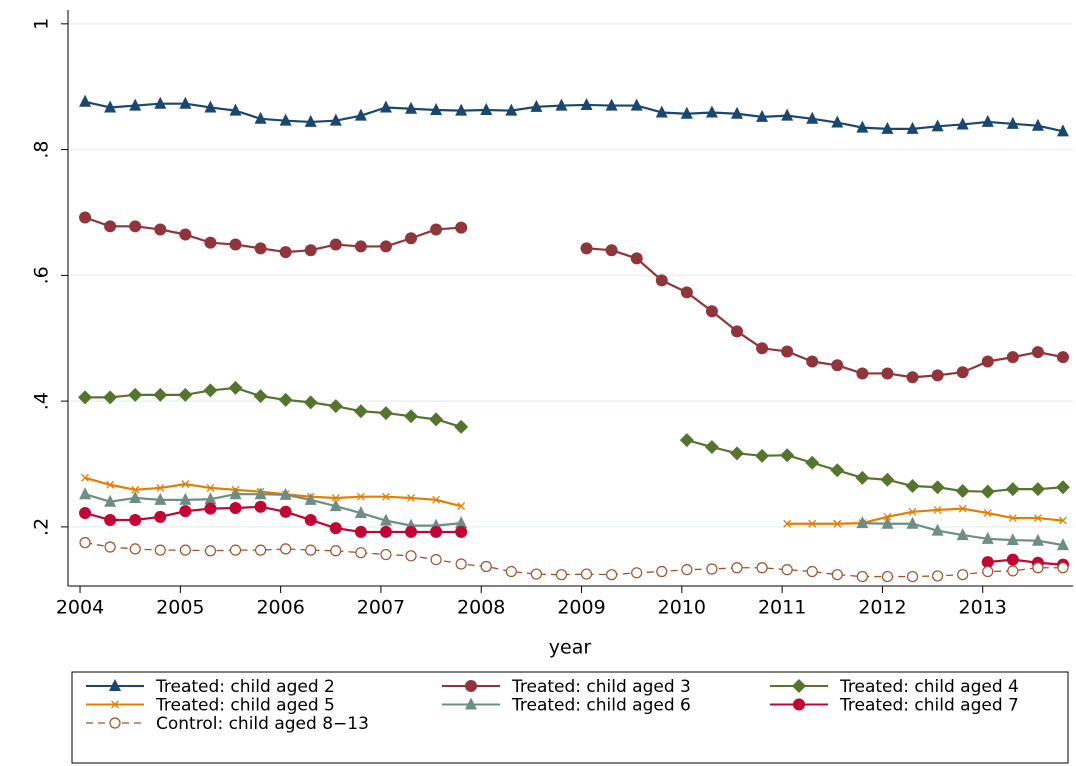 This screenshot has height=766, width=1076. I want to click on x-tick-label: 2012, so click(882, 608).